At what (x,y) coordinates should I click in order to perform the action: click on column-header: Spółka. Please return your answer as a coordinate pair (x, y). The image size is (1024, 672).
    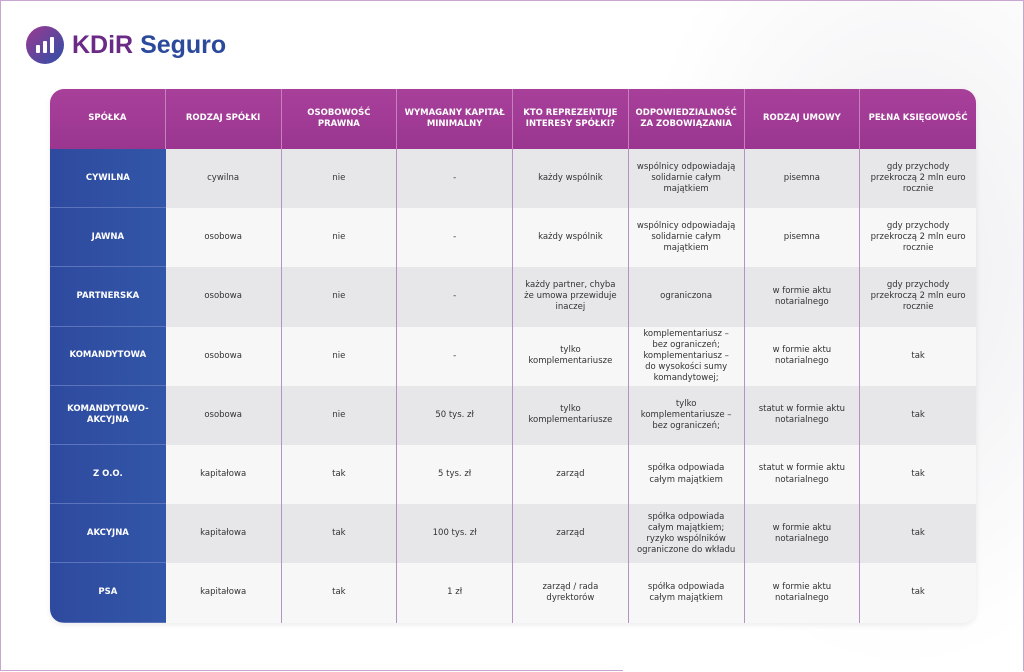
    Looking at the image, I should click on (108, 119).